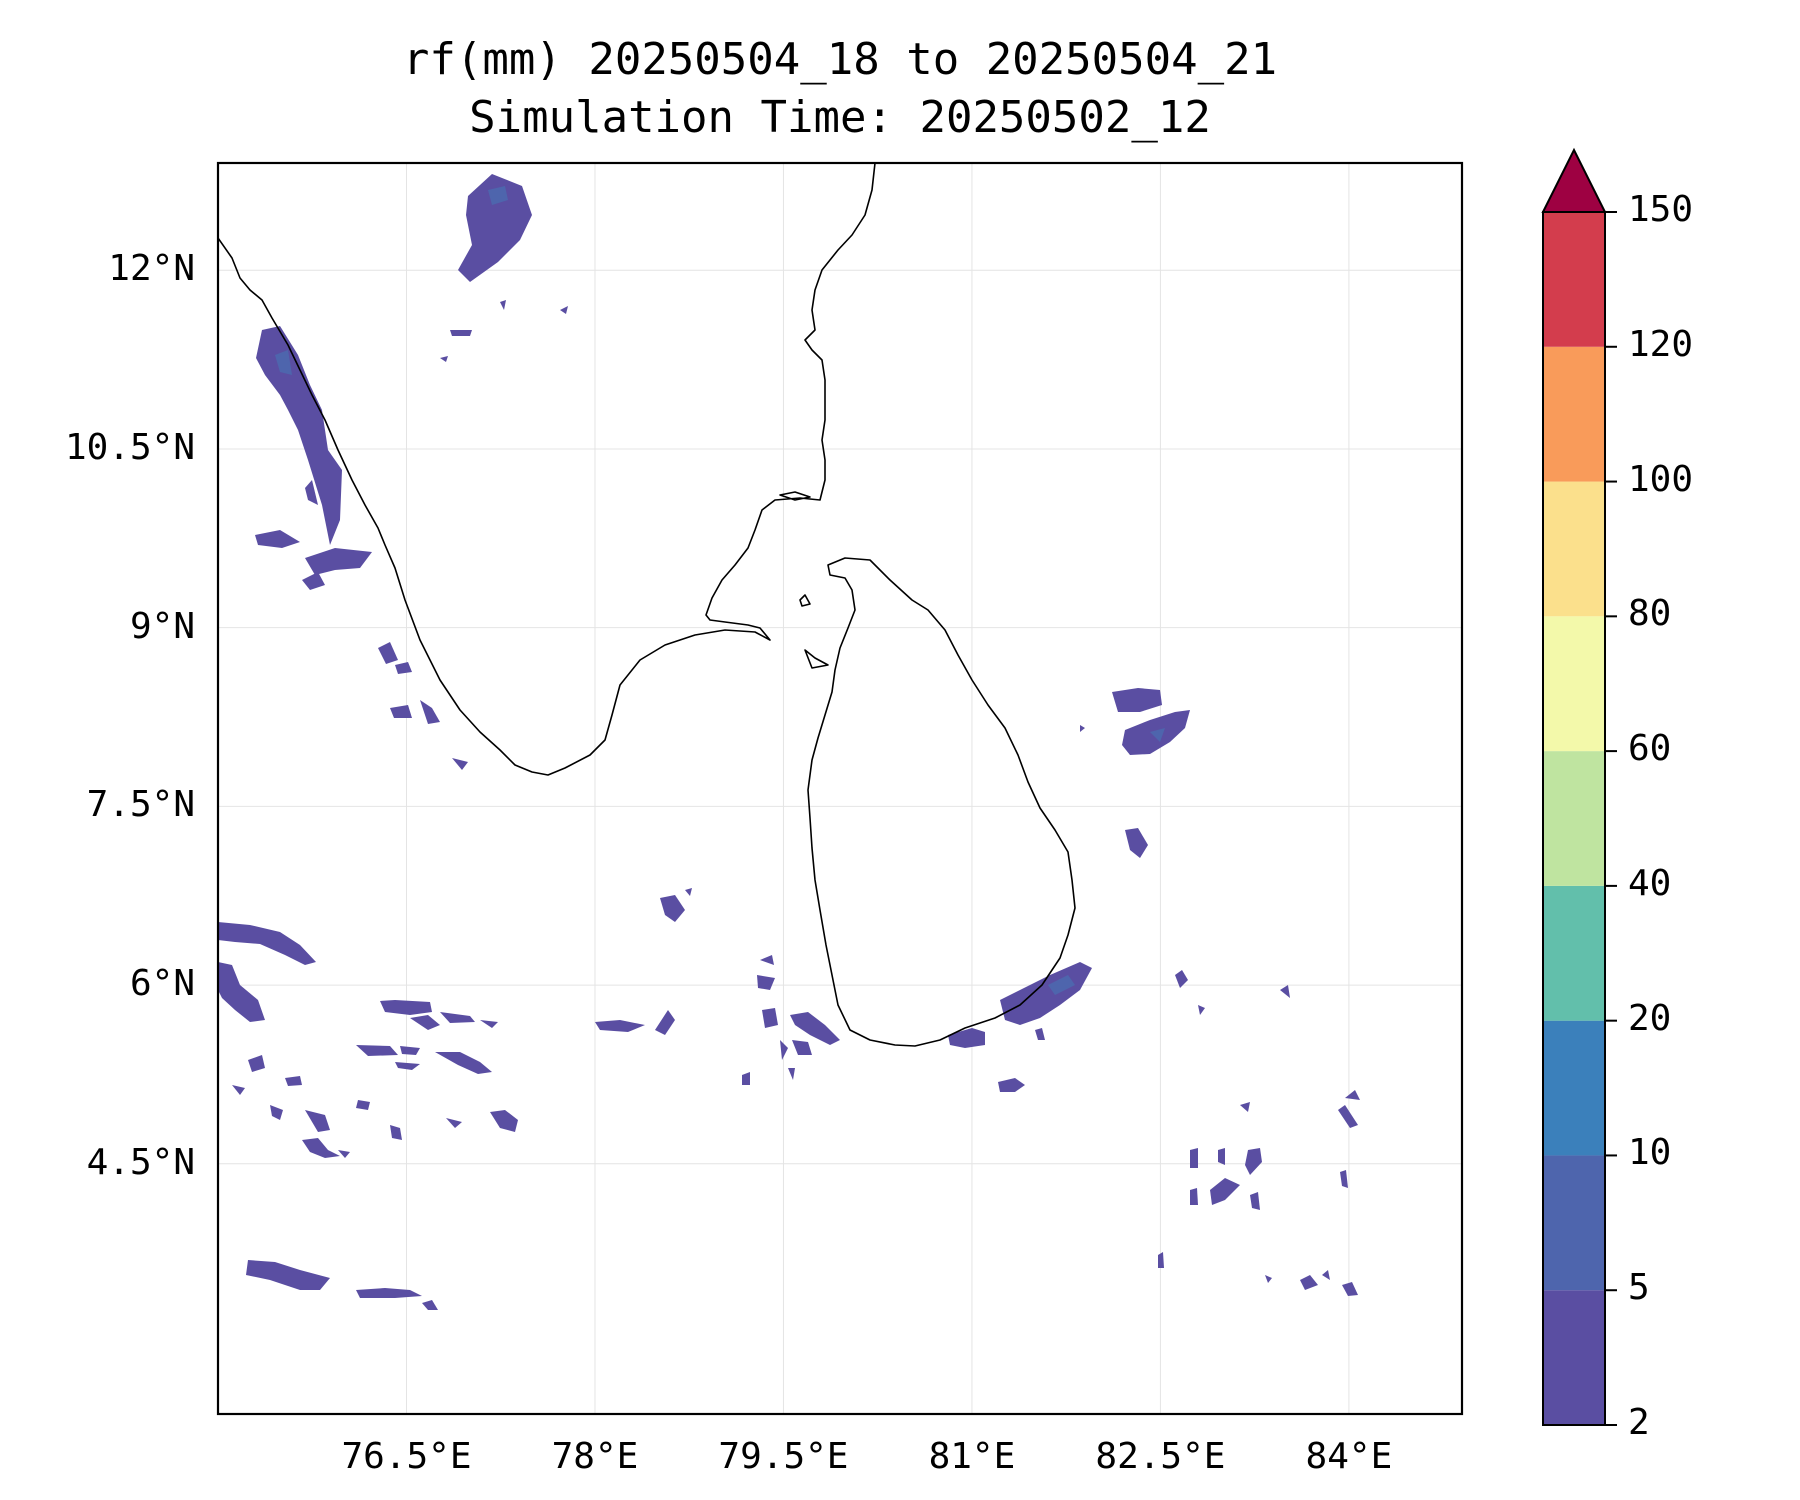 This screenshot has width=1800, height=1500. What do you see at coordinates (1650, 1153) in the screenshot?
I see `colorbar-tick-label: 10` at bounding box center [1650, 1153].